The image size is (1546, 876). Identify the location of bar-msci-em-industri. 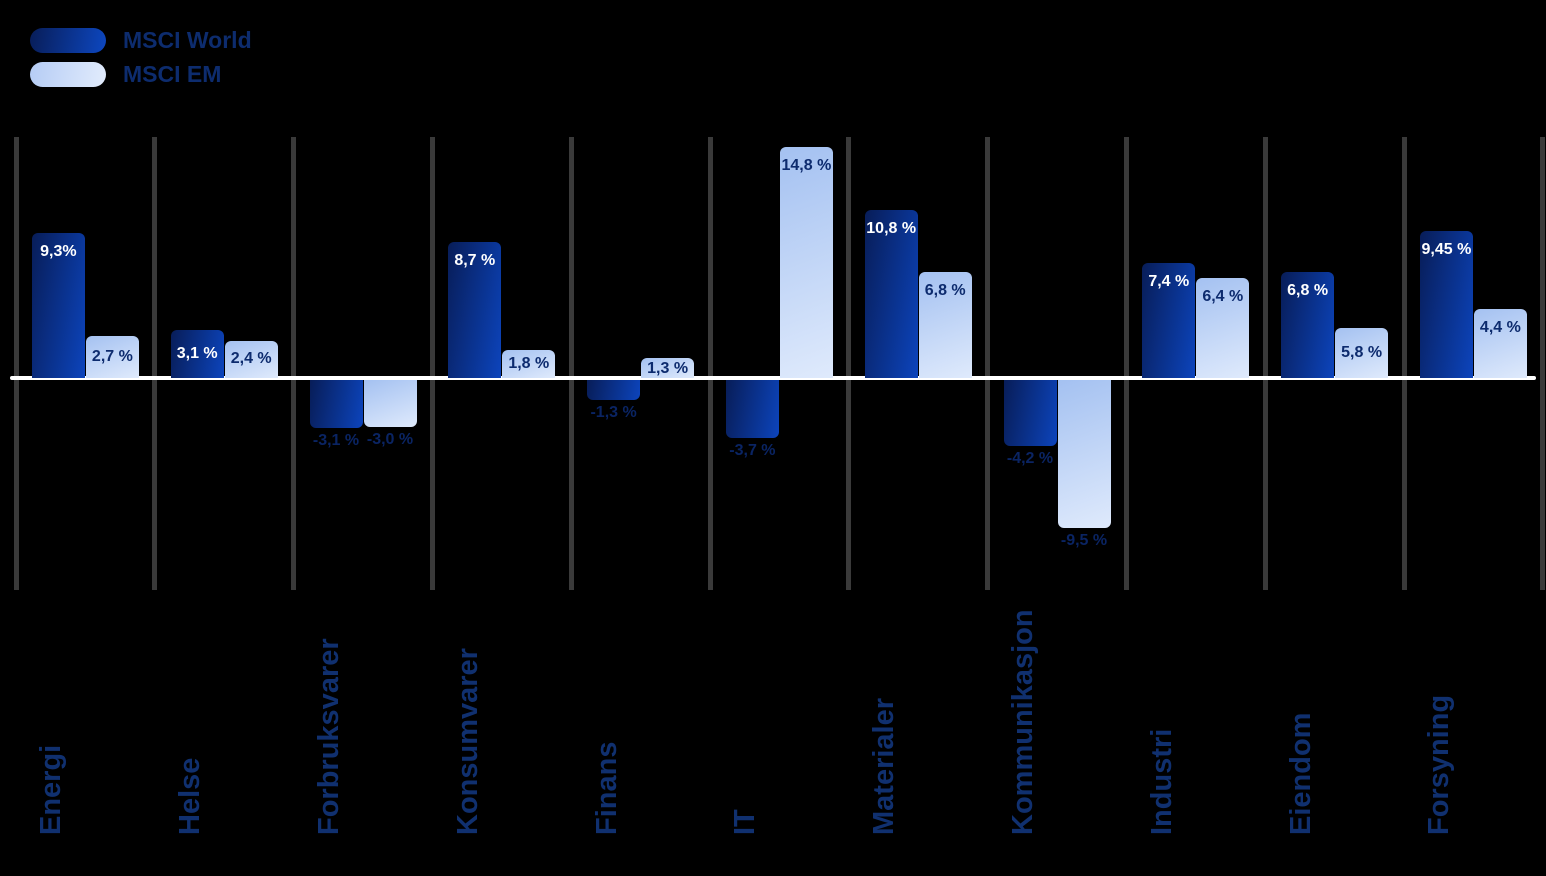
(1223, 328).